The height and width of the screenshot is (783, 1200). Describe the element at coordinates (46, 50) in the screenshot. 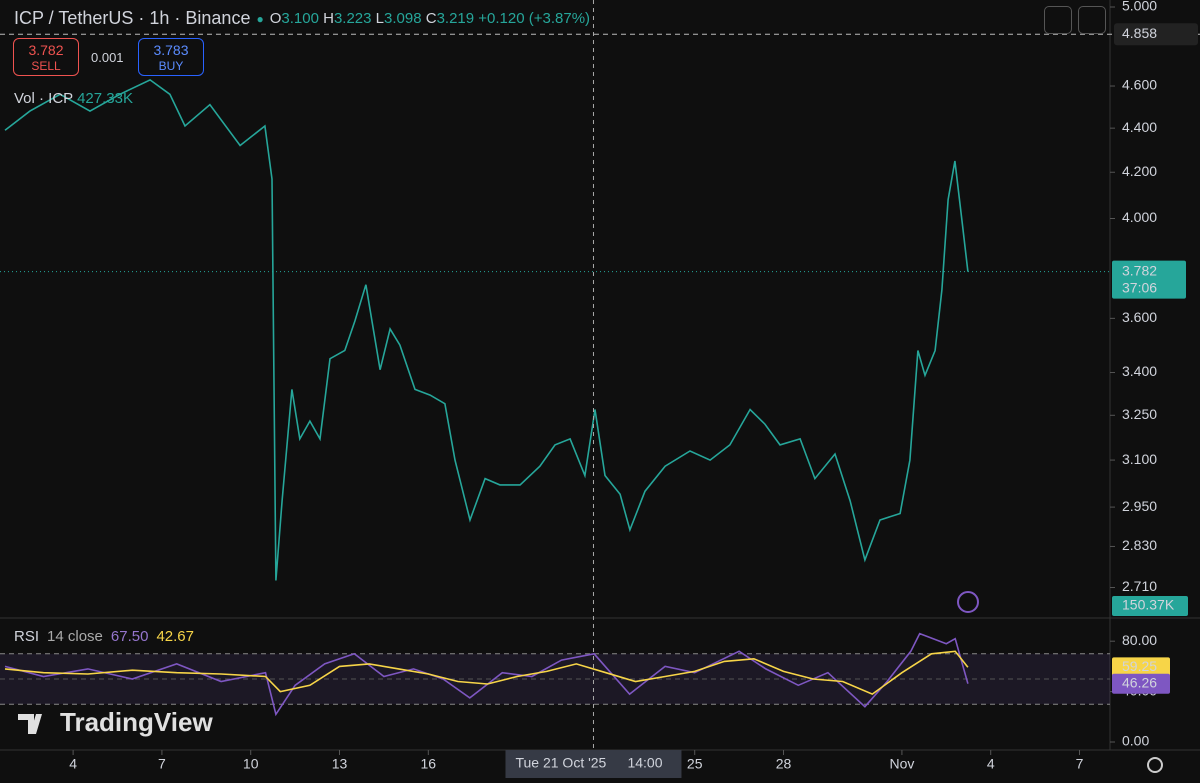

I see `sell-price: 3.782` at that location.